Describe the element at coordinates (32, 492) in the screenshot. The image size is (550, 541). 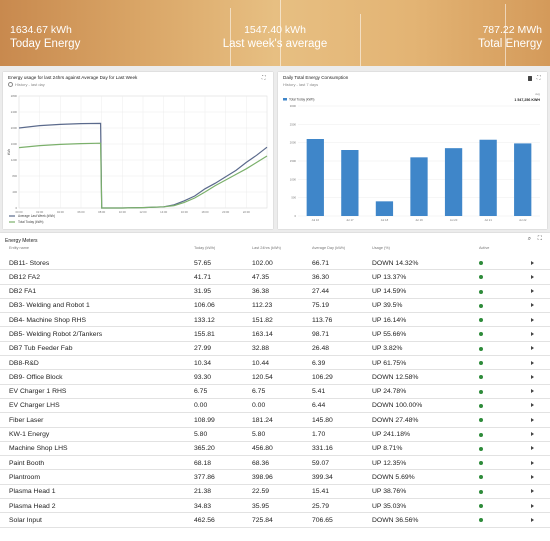
I see `entity-name: Plasma Head 1` at that location.